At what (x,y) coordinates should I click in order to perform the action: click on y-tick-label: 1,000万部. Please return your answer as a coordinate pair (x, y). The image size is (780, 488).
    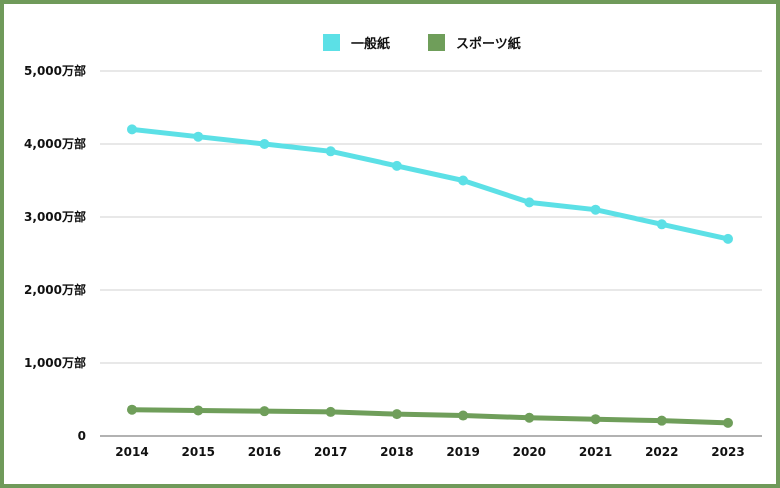
    Looking at the image, I should click on (55, 362).